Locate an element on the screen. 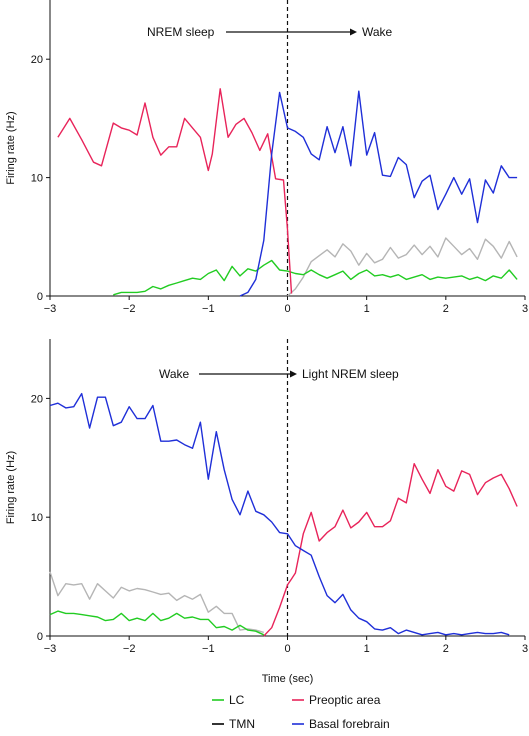 This screenshot has height=736, width=529. legend-label-lc: LC is located at coordinates (237, 700).